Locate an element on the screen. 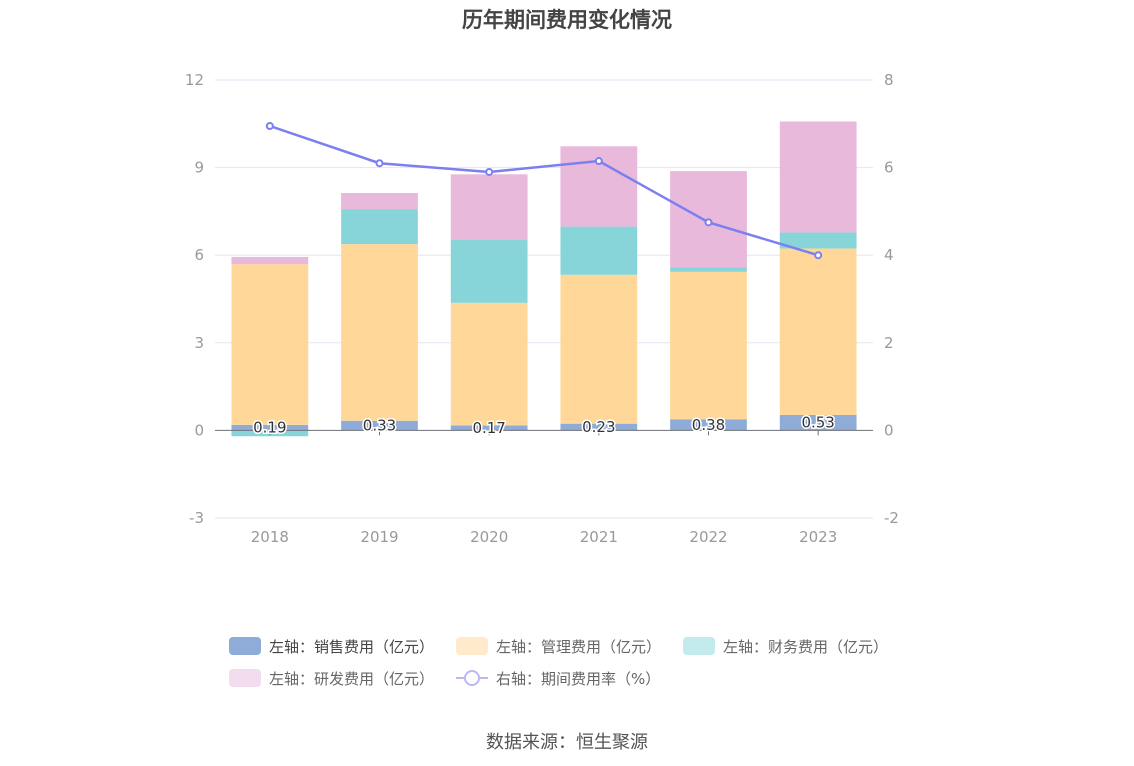 The image size is (1134, 766). y-left-tick-label: 6 is located at coordinates (199, 255).